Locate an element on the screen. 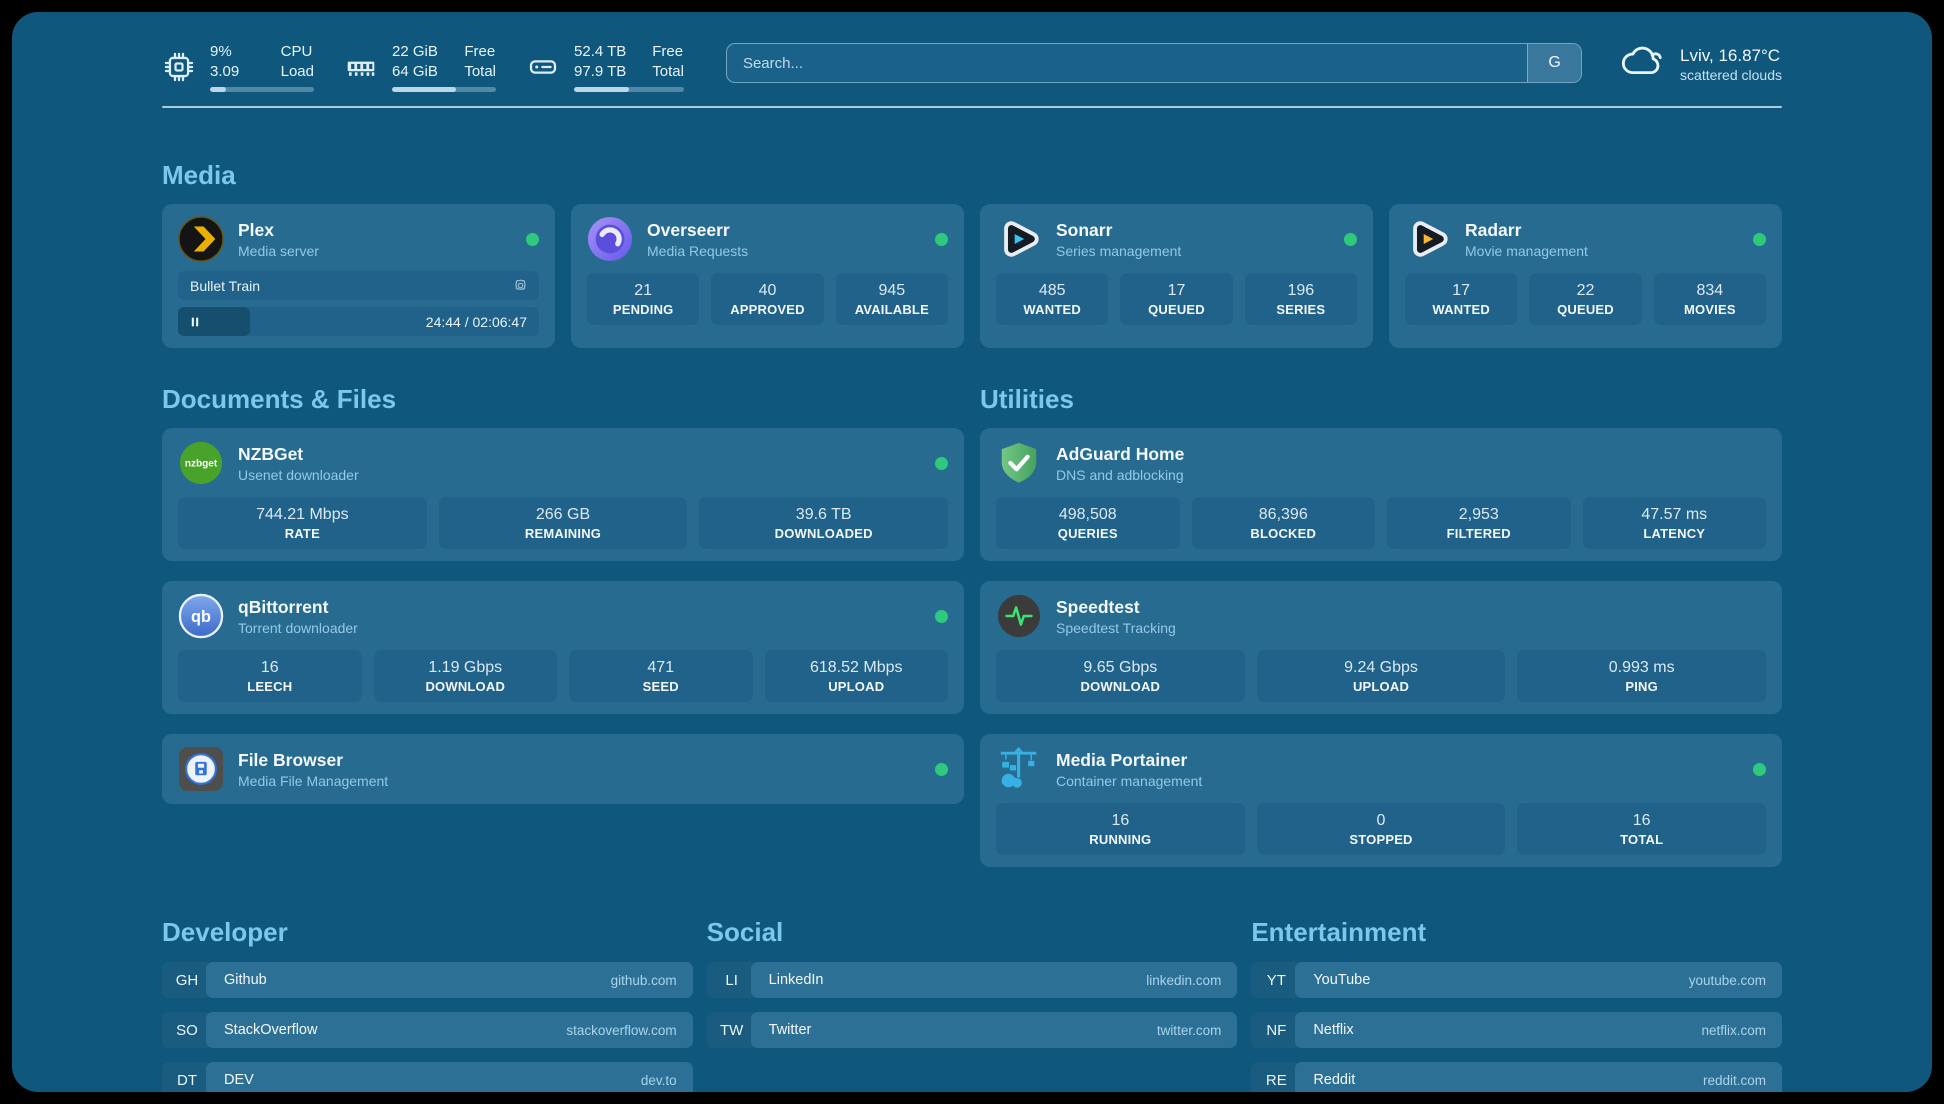 The height and width of the screenshot is (1104, 1944). widget-subtitle: Usenet downloader is located at coordinates (298, 474).